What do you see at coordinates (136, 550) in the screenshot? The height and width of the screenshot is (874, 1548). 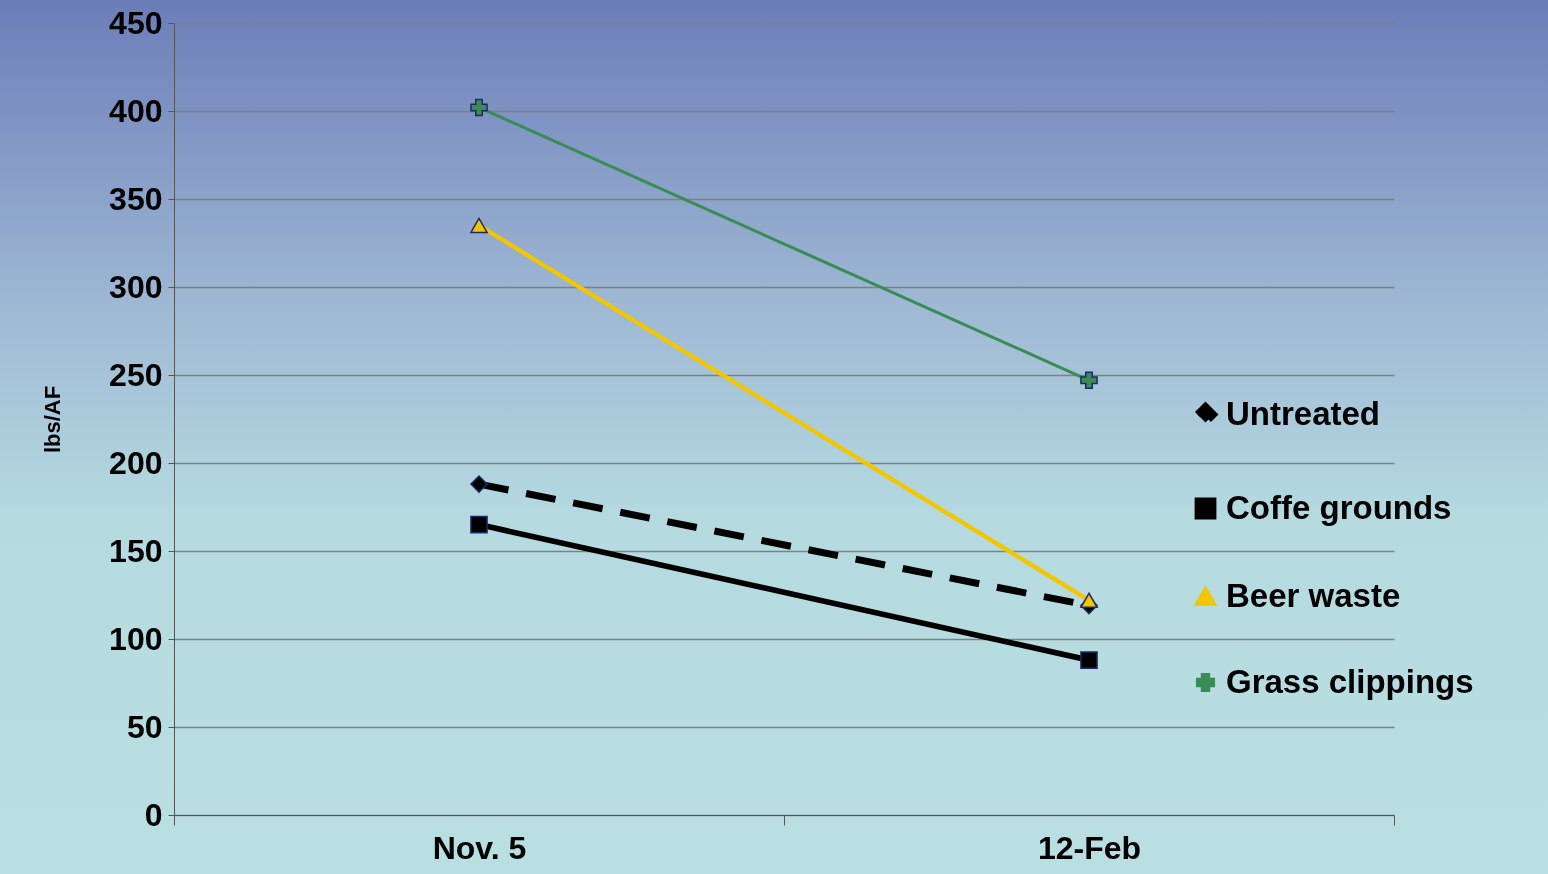 I see `y-tick-label: 150` at bounding box center [136, 550].